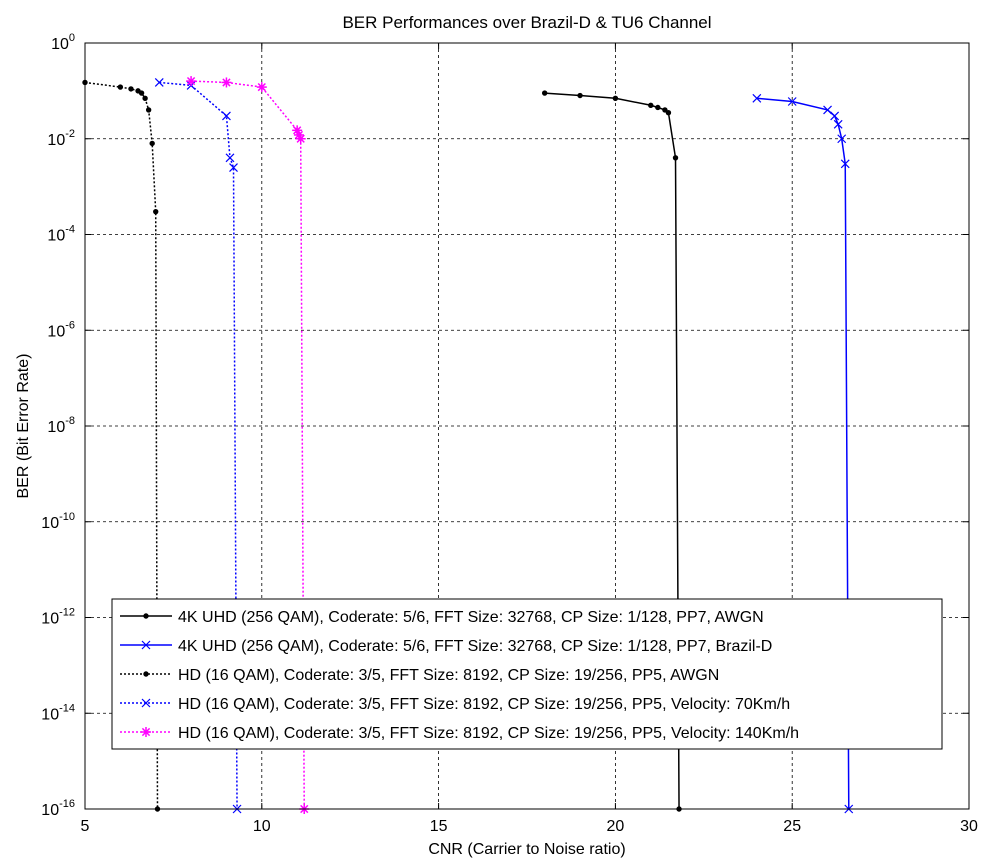  I want to click on y-tick-label: 10⁻⁴, so click(61, 234).